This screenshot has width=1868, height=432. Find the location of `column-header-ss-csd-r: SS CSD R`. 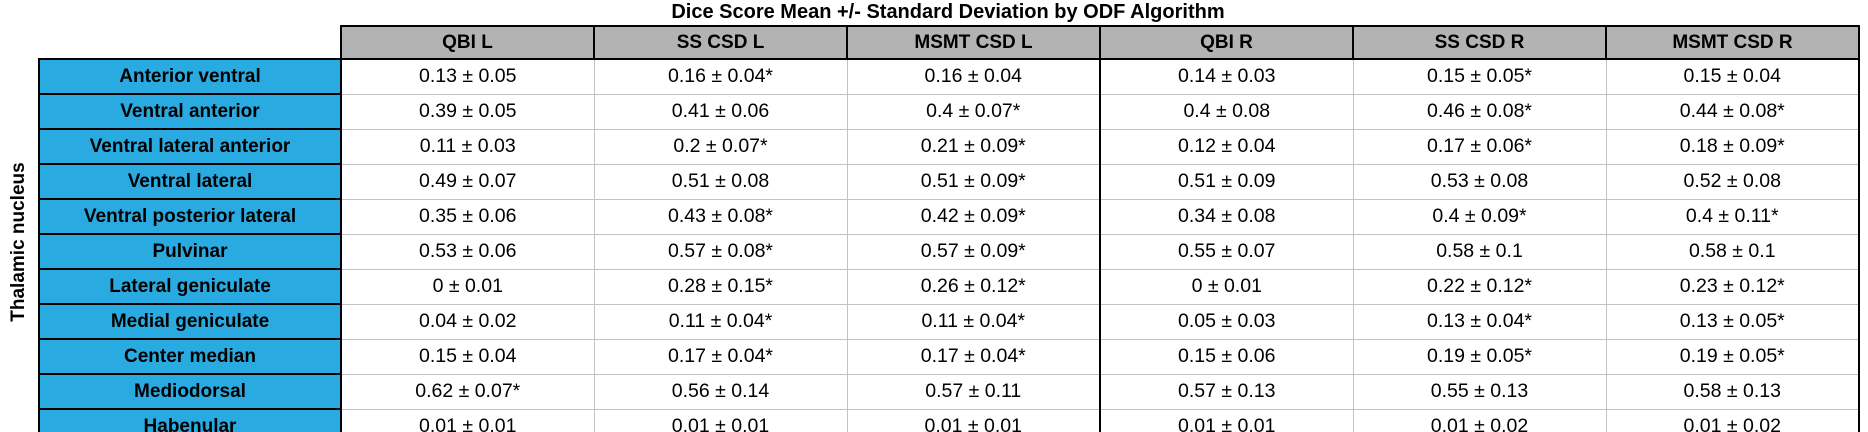

column-header-ss-csd-r: SS CSD R is located at coordinates (1479, 42).